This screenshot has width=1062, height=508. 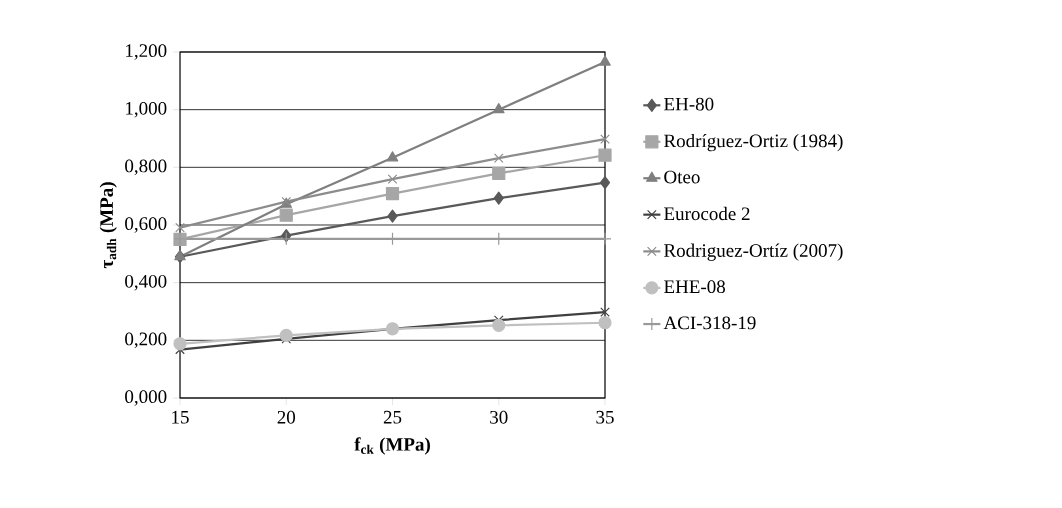 I want to click on legend-label: Eurocode 2, so click(x=707, y=213).